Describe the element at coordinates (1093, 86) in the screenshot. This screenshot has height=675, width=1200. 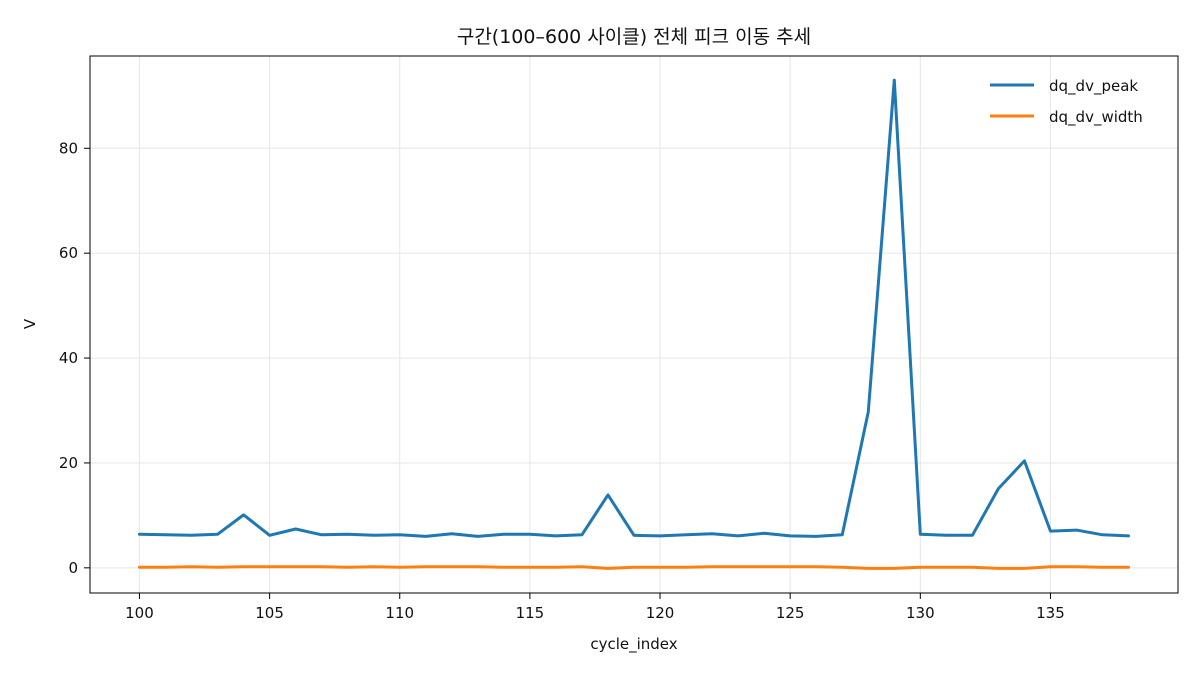
I see `legend-label-dq-dv-peak: dq_dv_peak` at that location.